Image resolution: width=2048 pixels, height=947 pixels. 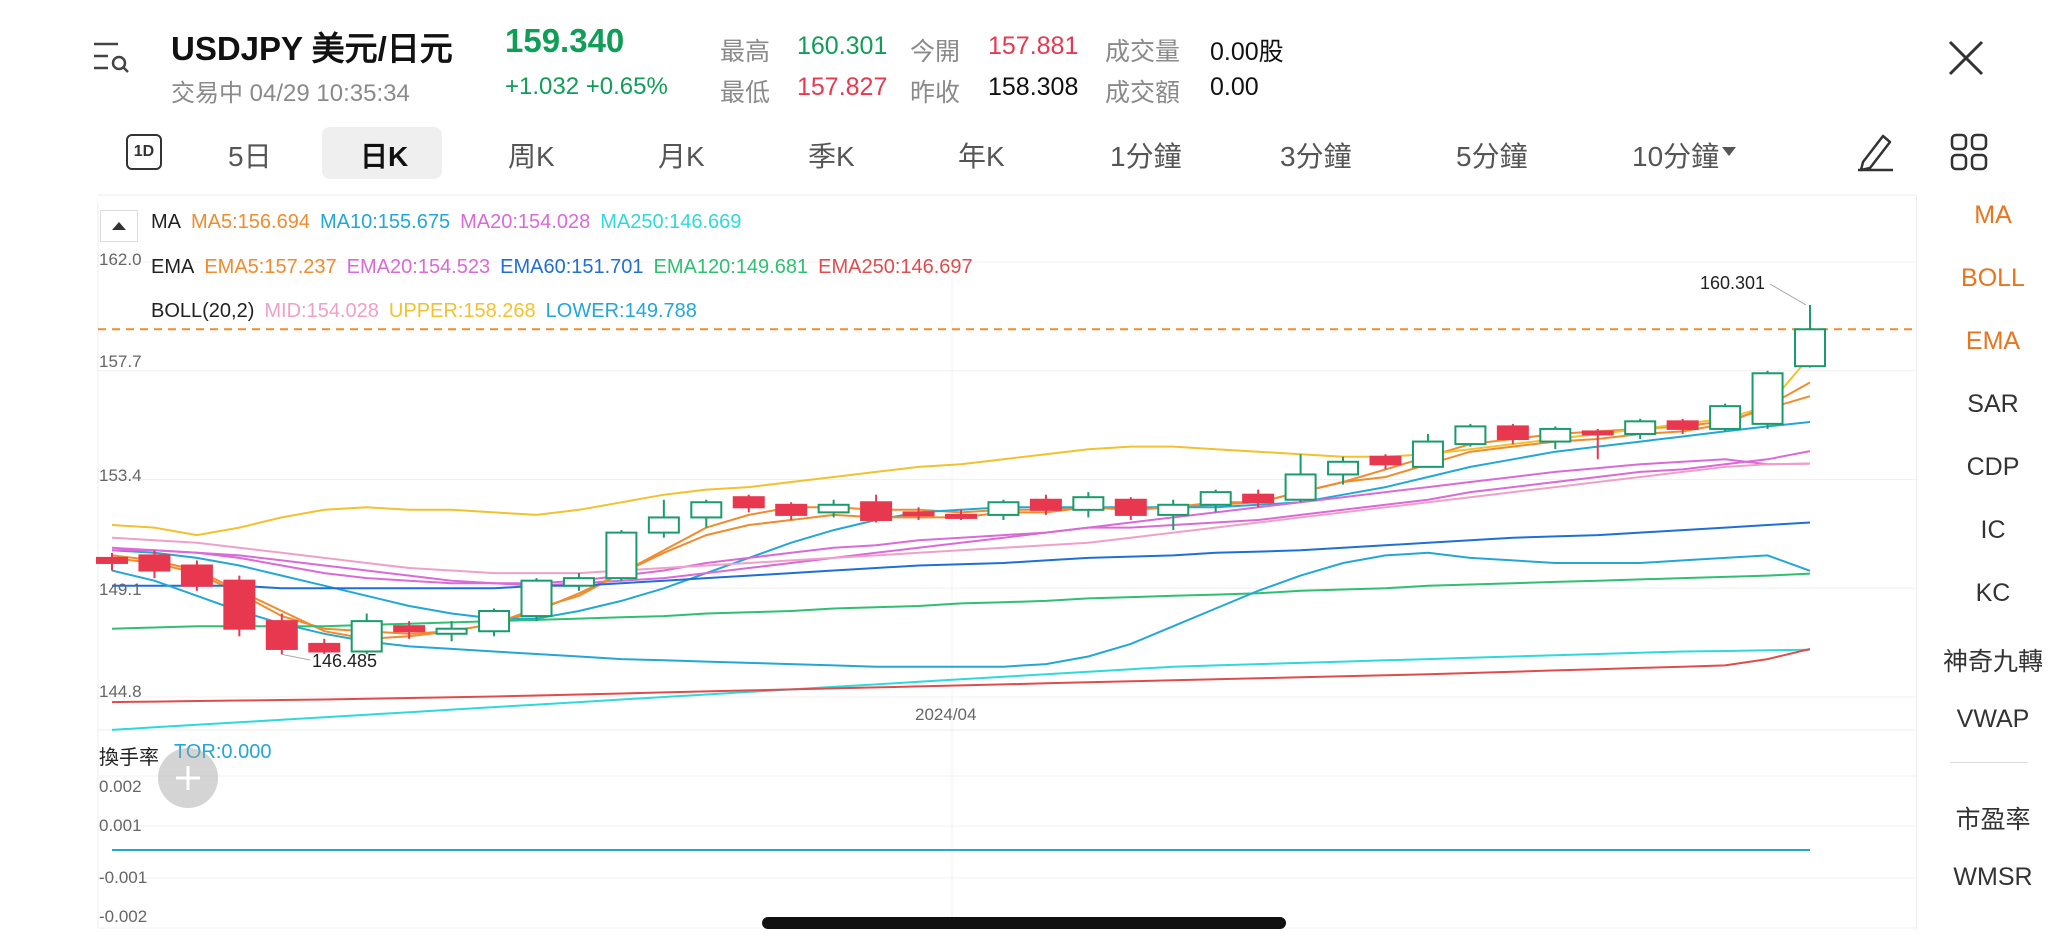 What do you see at coordinates (681, 156) in the screenshot?
I see `tab-monthly-k: 月K` at bounding box center [681, 156].